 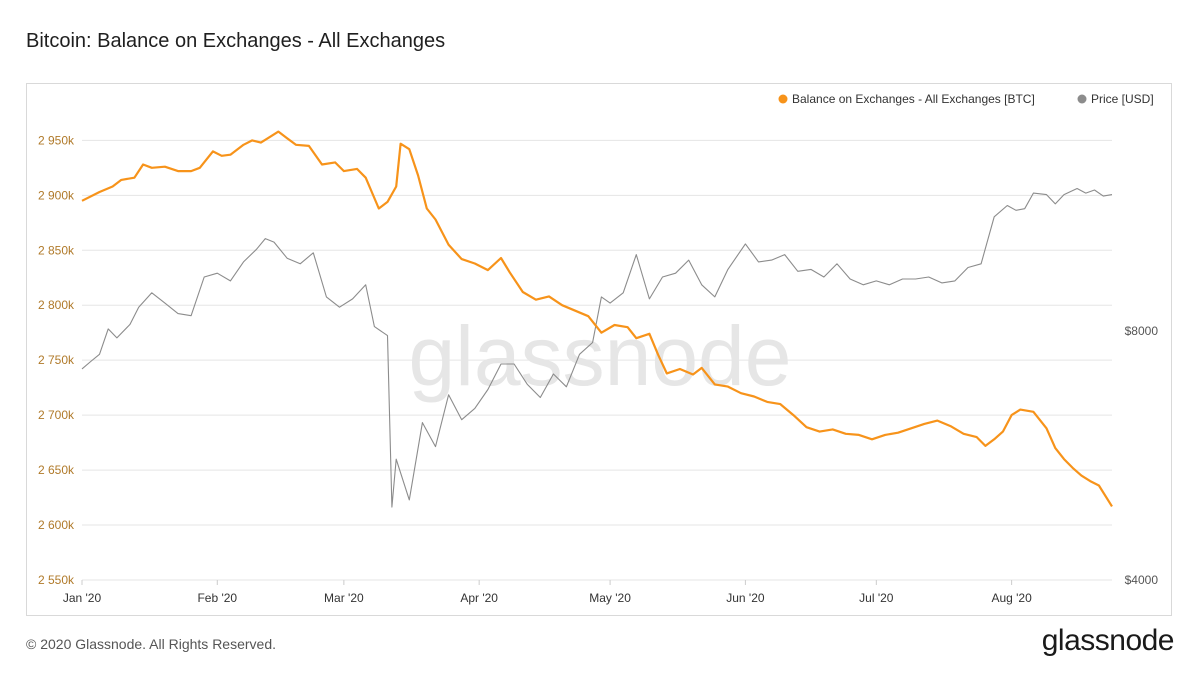 What do you see at coordinates (344, 598) in the screenshot?
I see `x-tick-label: Mar '20` at bounding box center [344, 598].